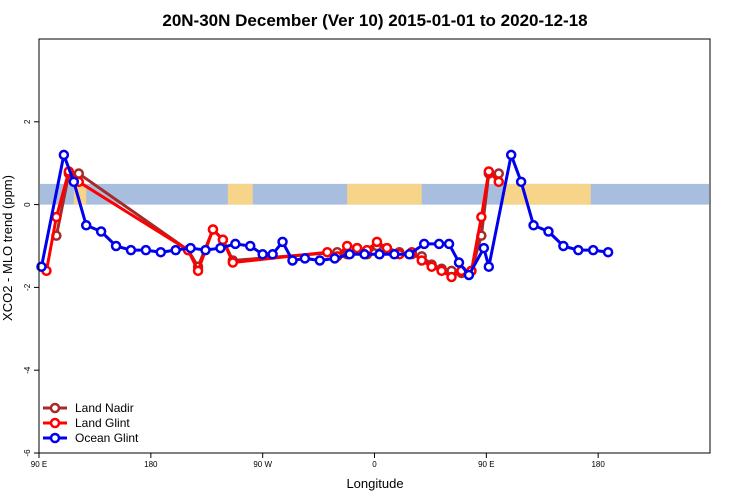 Image resolution: width=750 pixels, height=500 pixels. Describe the element at coordinates (27, 204) in the screenshot. I see `y-tick-label-3: 0` at that location.